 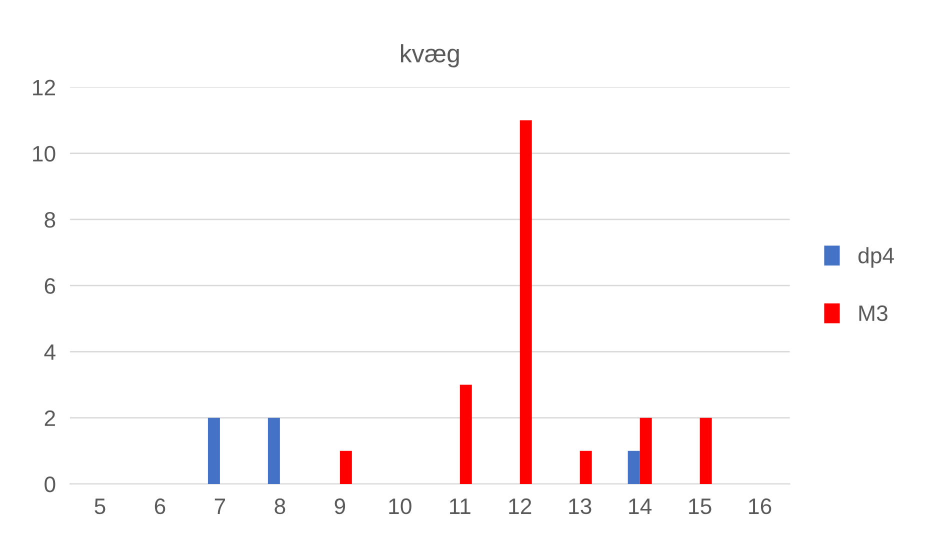 I want to click on y-tick-label: 6, so click(x=50, y=286).